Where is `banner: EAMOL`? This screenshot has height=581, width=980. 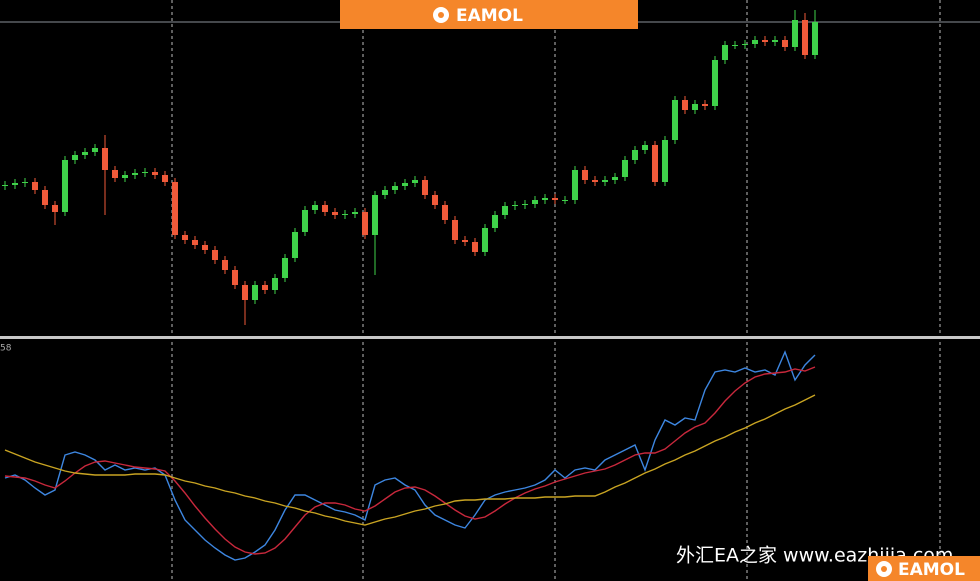
banner: EAMOL is located at coordinates (489, 14).